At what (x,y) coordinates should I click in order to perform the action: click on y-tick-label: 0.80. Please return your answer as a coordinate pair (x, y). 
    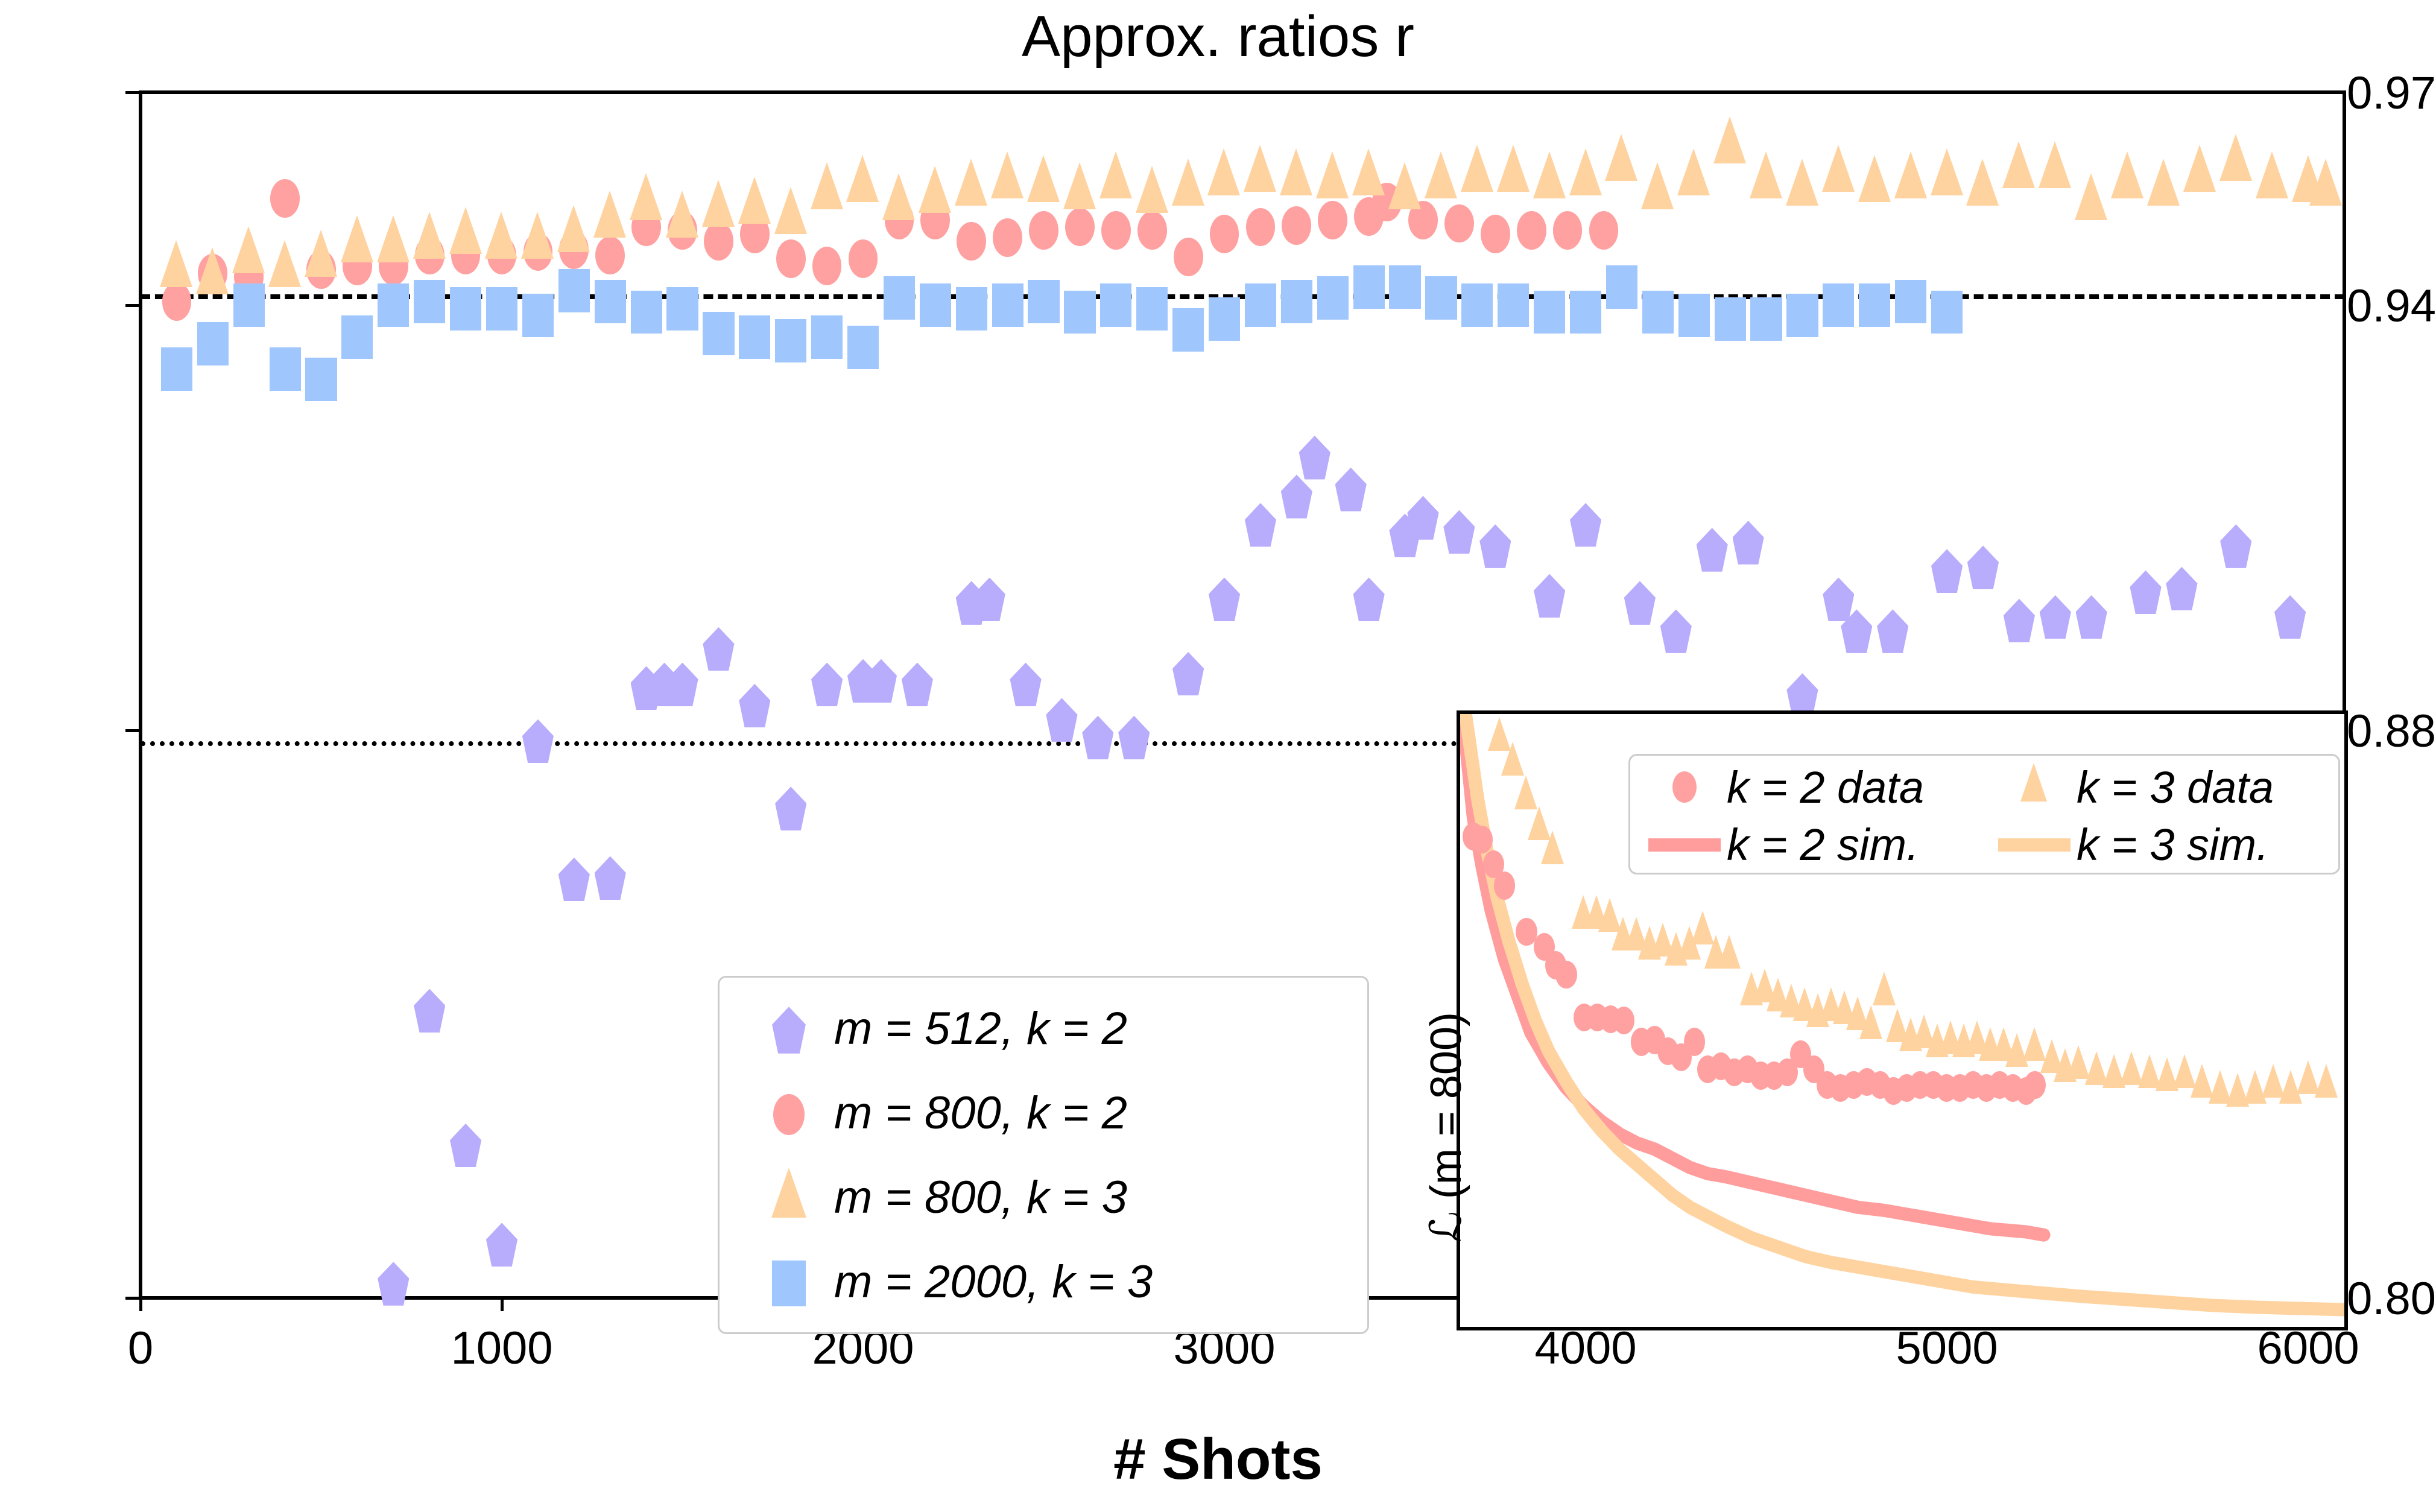
    Looking at the image, I should click on (2391, 1298).